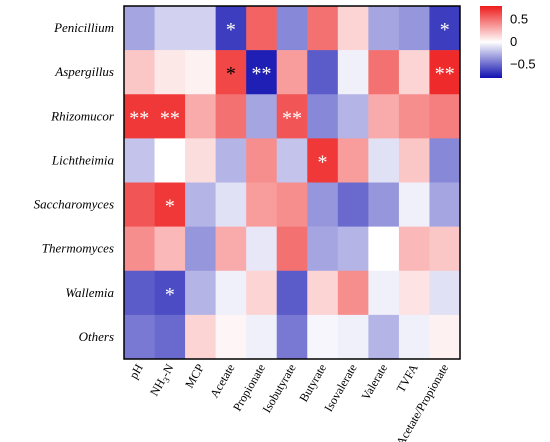  I want to click on column-label: TVFA, so click(407, 378).